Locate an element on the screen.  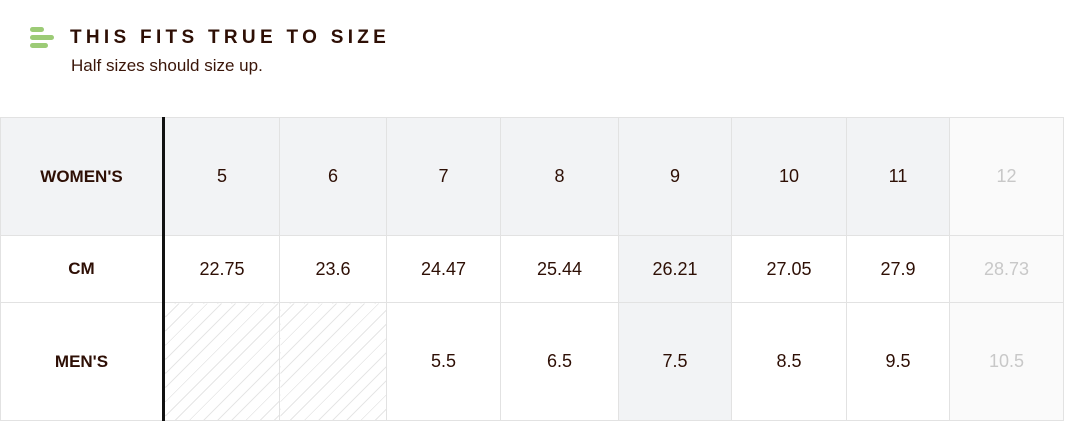
row-label-womens: WOMEN'S is located at coordinates (82, 176).